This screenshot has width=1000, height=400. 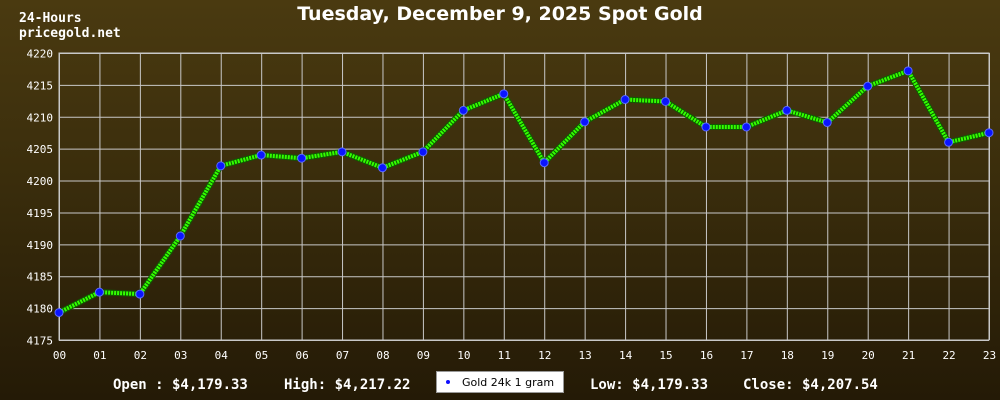 I want to click on close-price: Close: $4,207.54, so click(x=810, y=385).